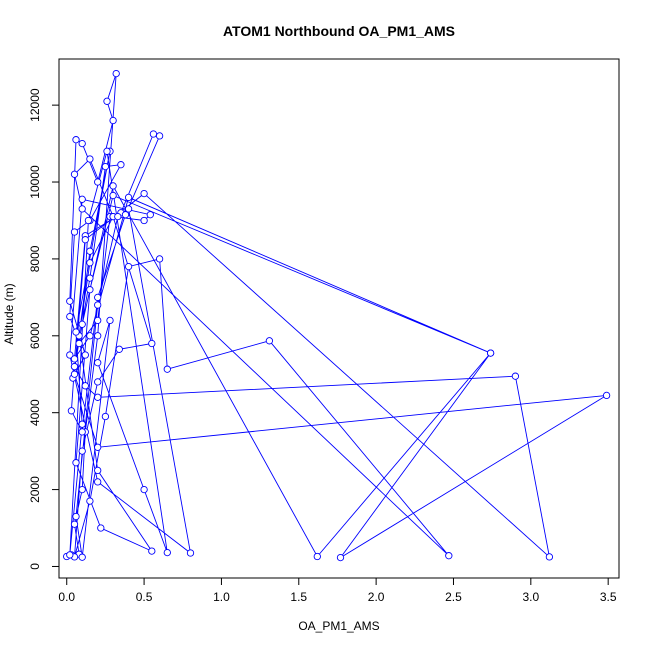 Image resolution: width=650 pixels, height=650 pixels. I want to click on x-tick-label: 2.0, so click(376, 597).